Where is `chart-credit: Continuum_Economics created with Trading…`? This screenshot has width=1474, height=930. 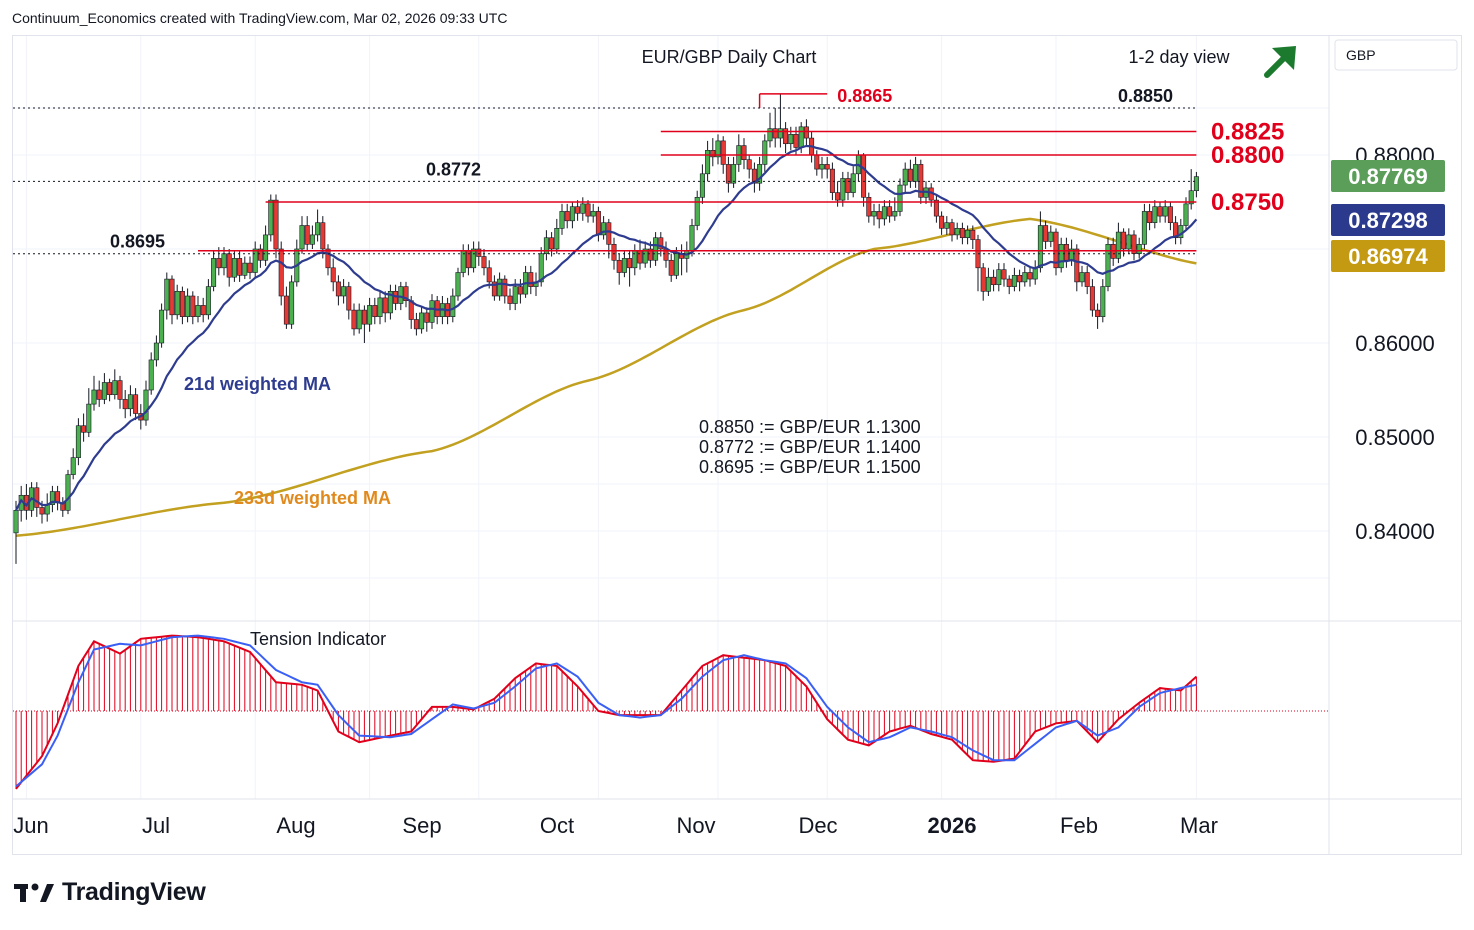
chart-credit: Continuum_Economics created with Trading… is located at coordinates (260, 18).